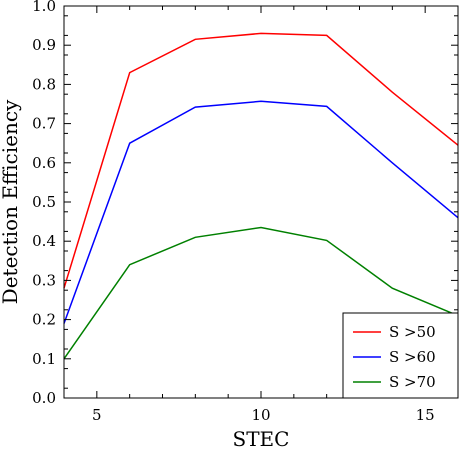  What do you see at coordinates (260, 415) in the screenshot?
I see `x-tick-label: 10` at bounding box center [260, 415].